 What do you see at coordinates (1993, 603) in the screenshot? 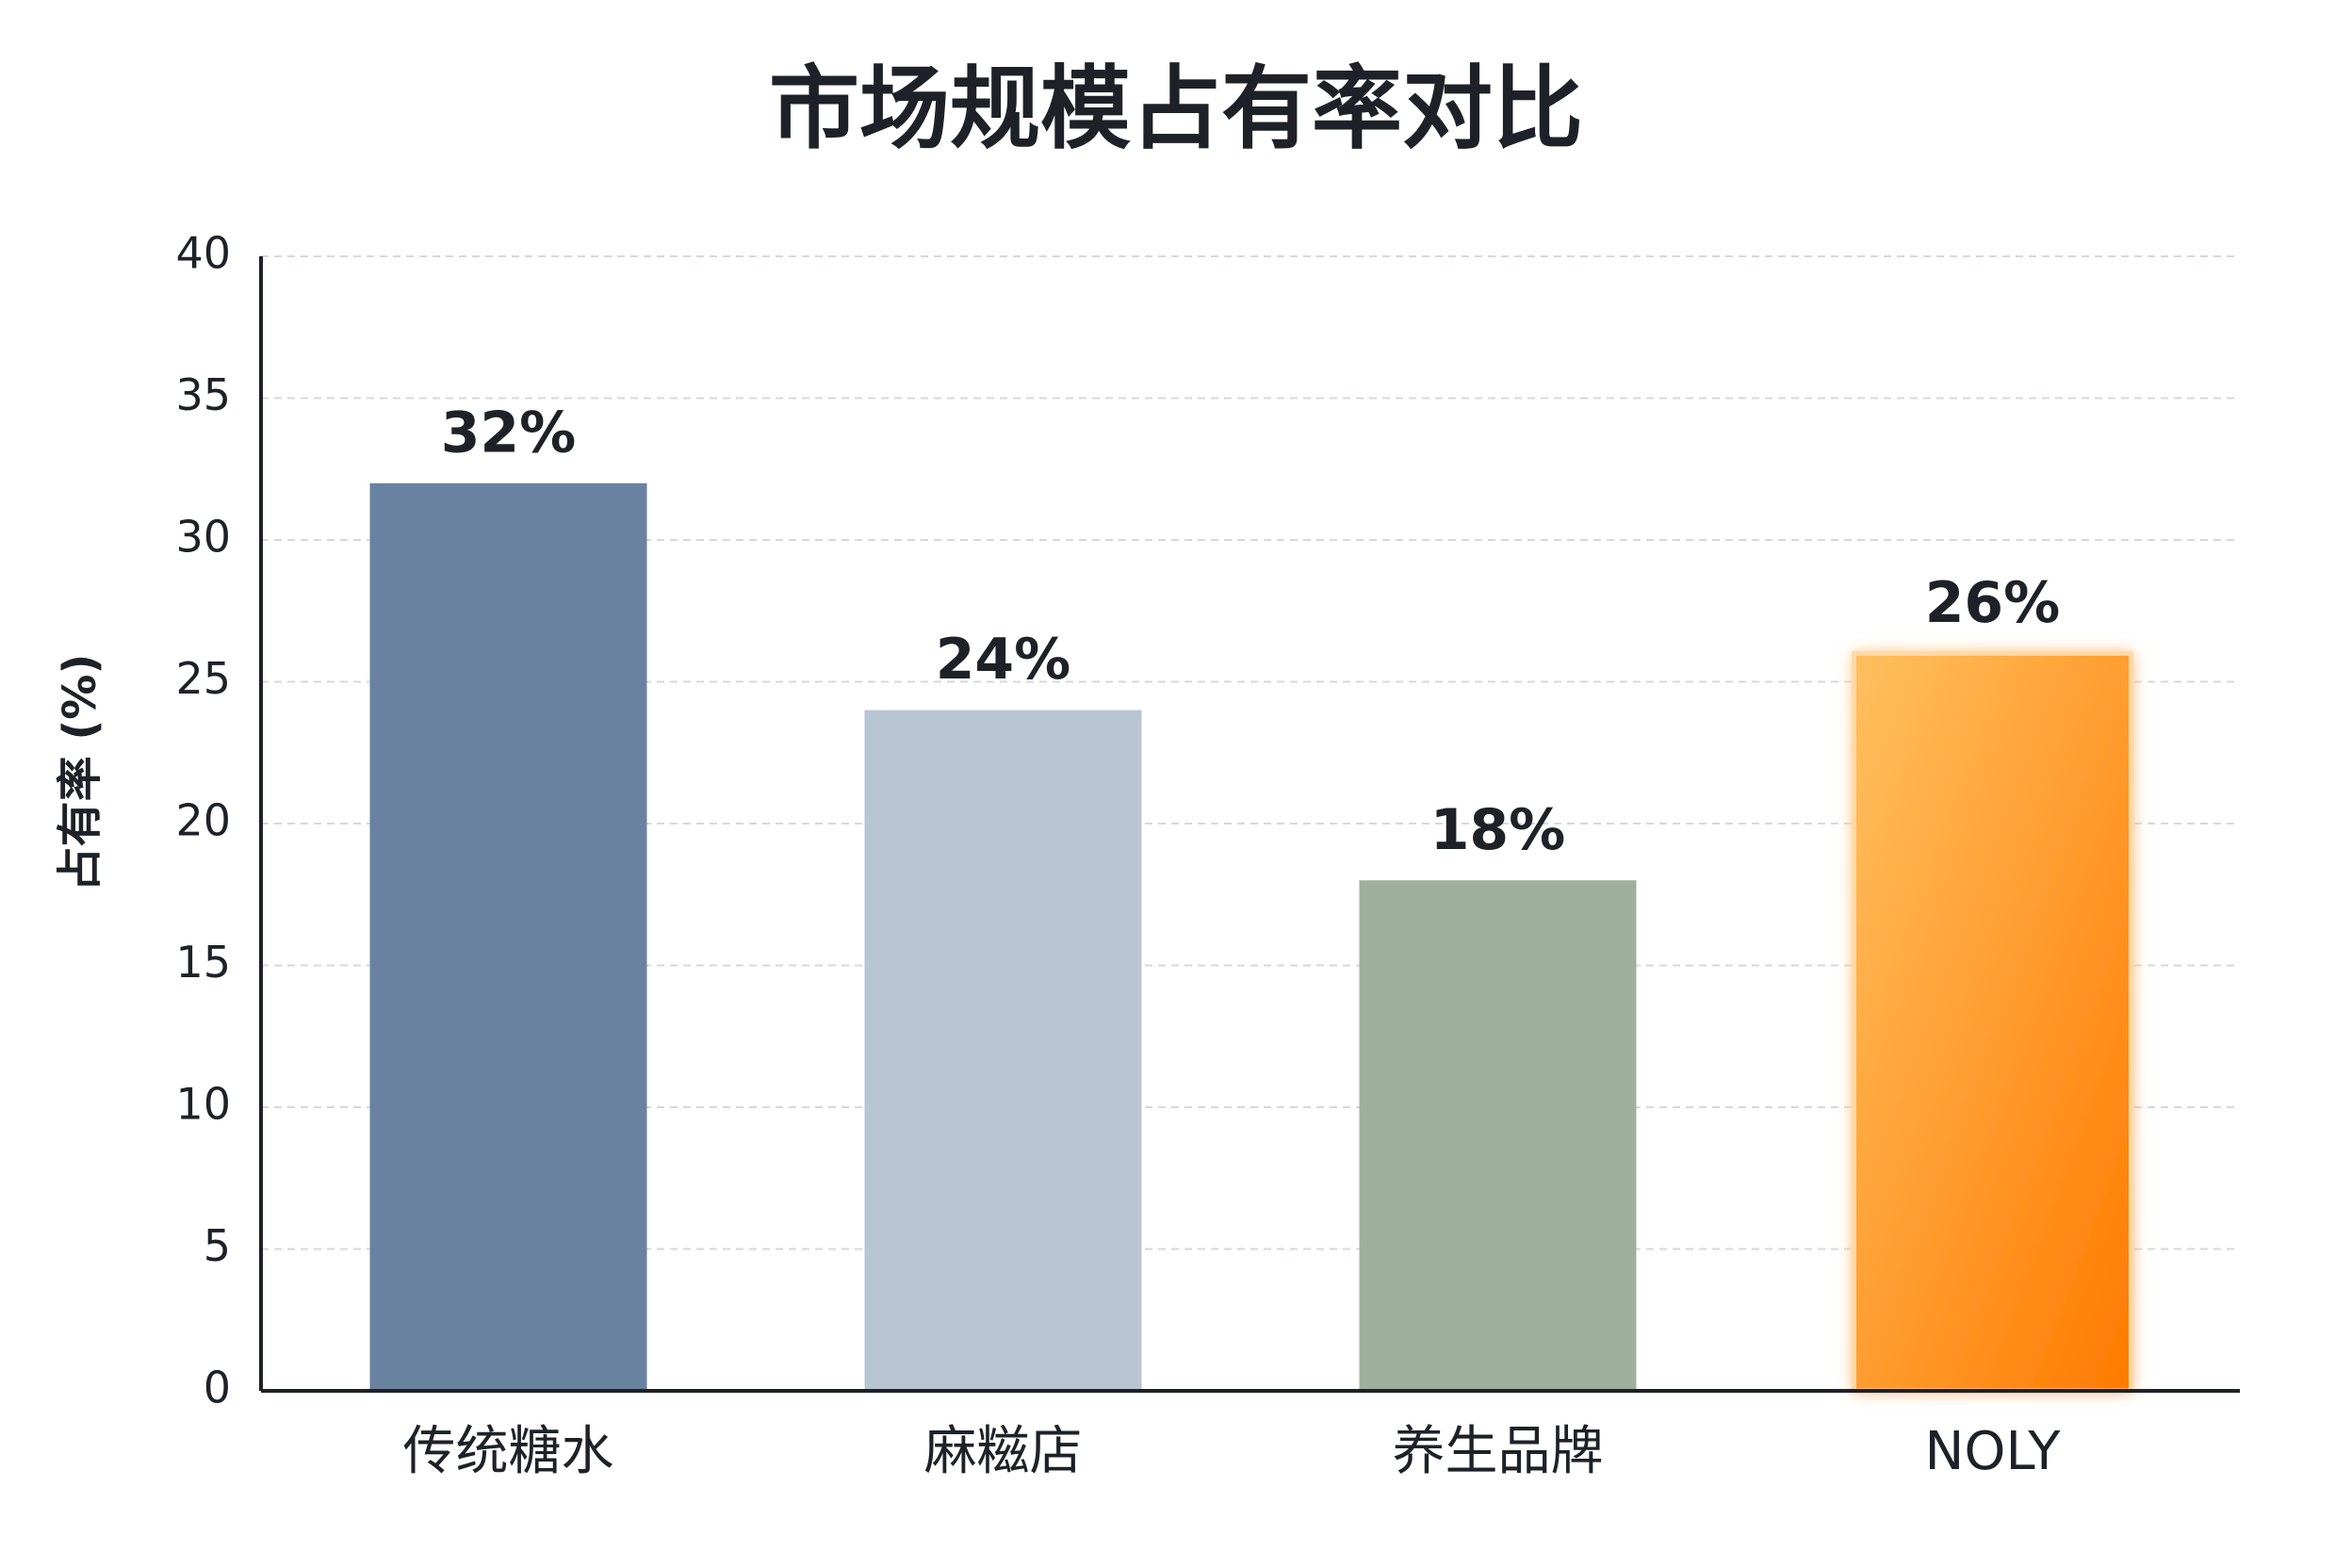
I see `value-label: 26%` at bounding box center [1993, 603].